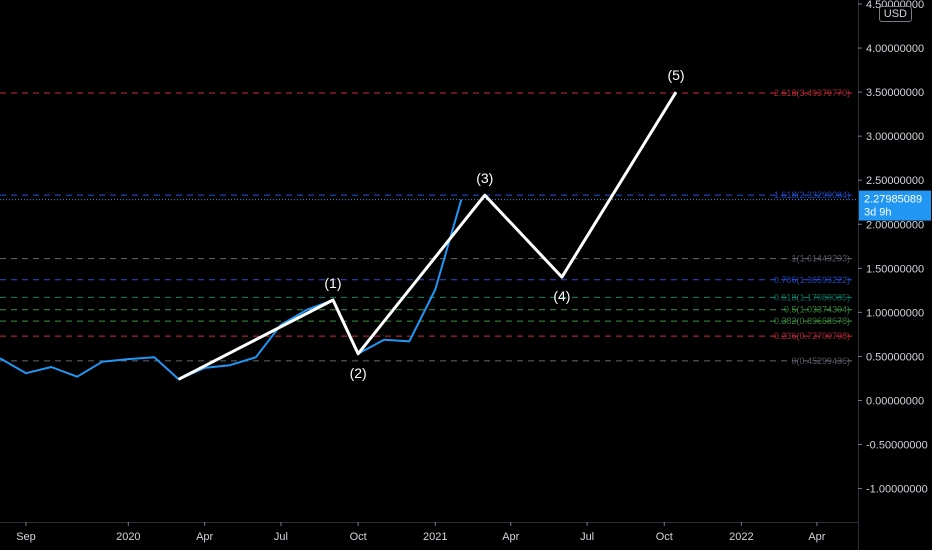 This screenshot has width=932, height=550. I want to click on y-tick-label: -0.50000000, so click(897, 446).